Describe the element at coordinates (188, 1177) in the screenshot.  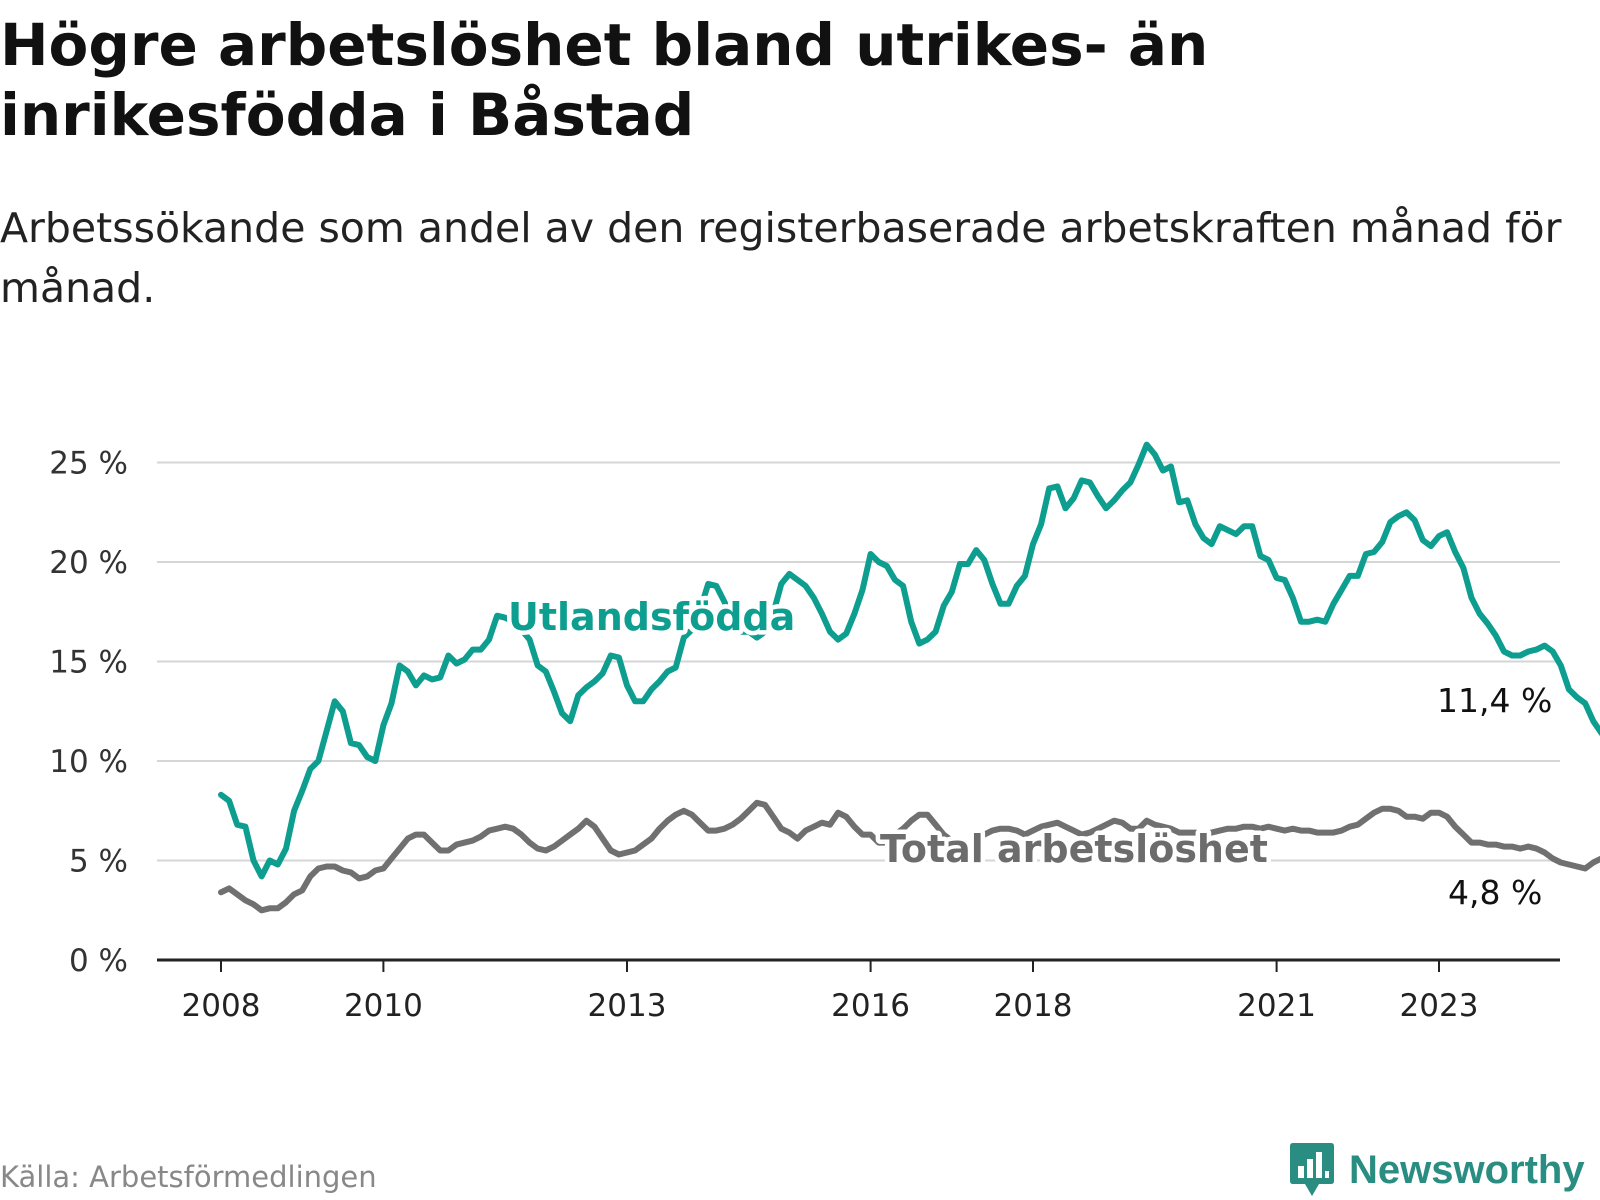
I see `source-note: Källa: Arbetsförmedlingen` at that location.